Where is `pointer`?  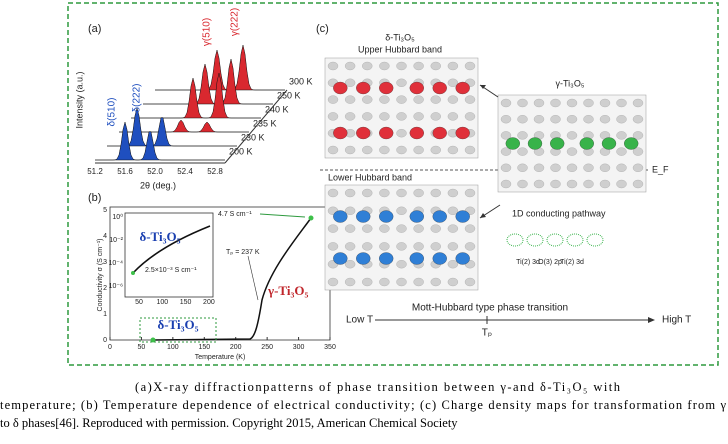 pointer is located at coordinates (282, 215).